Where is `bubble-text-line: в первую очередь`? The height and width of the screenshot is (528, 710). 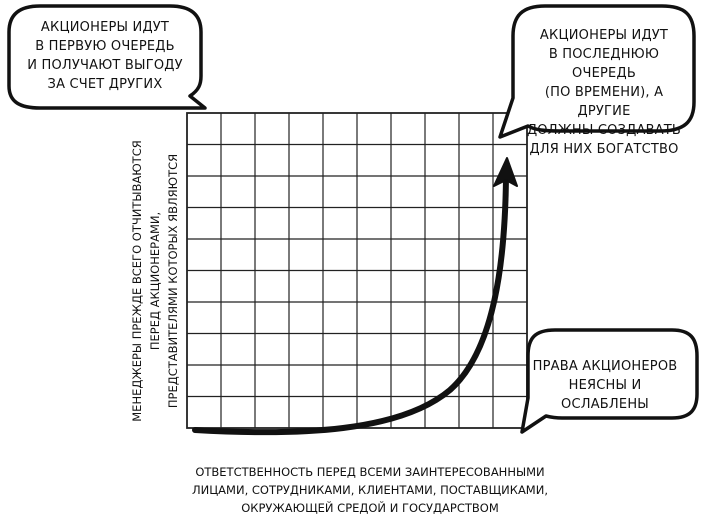
bubble-text-line: в первую очередь is located at coordinates (105, 46).